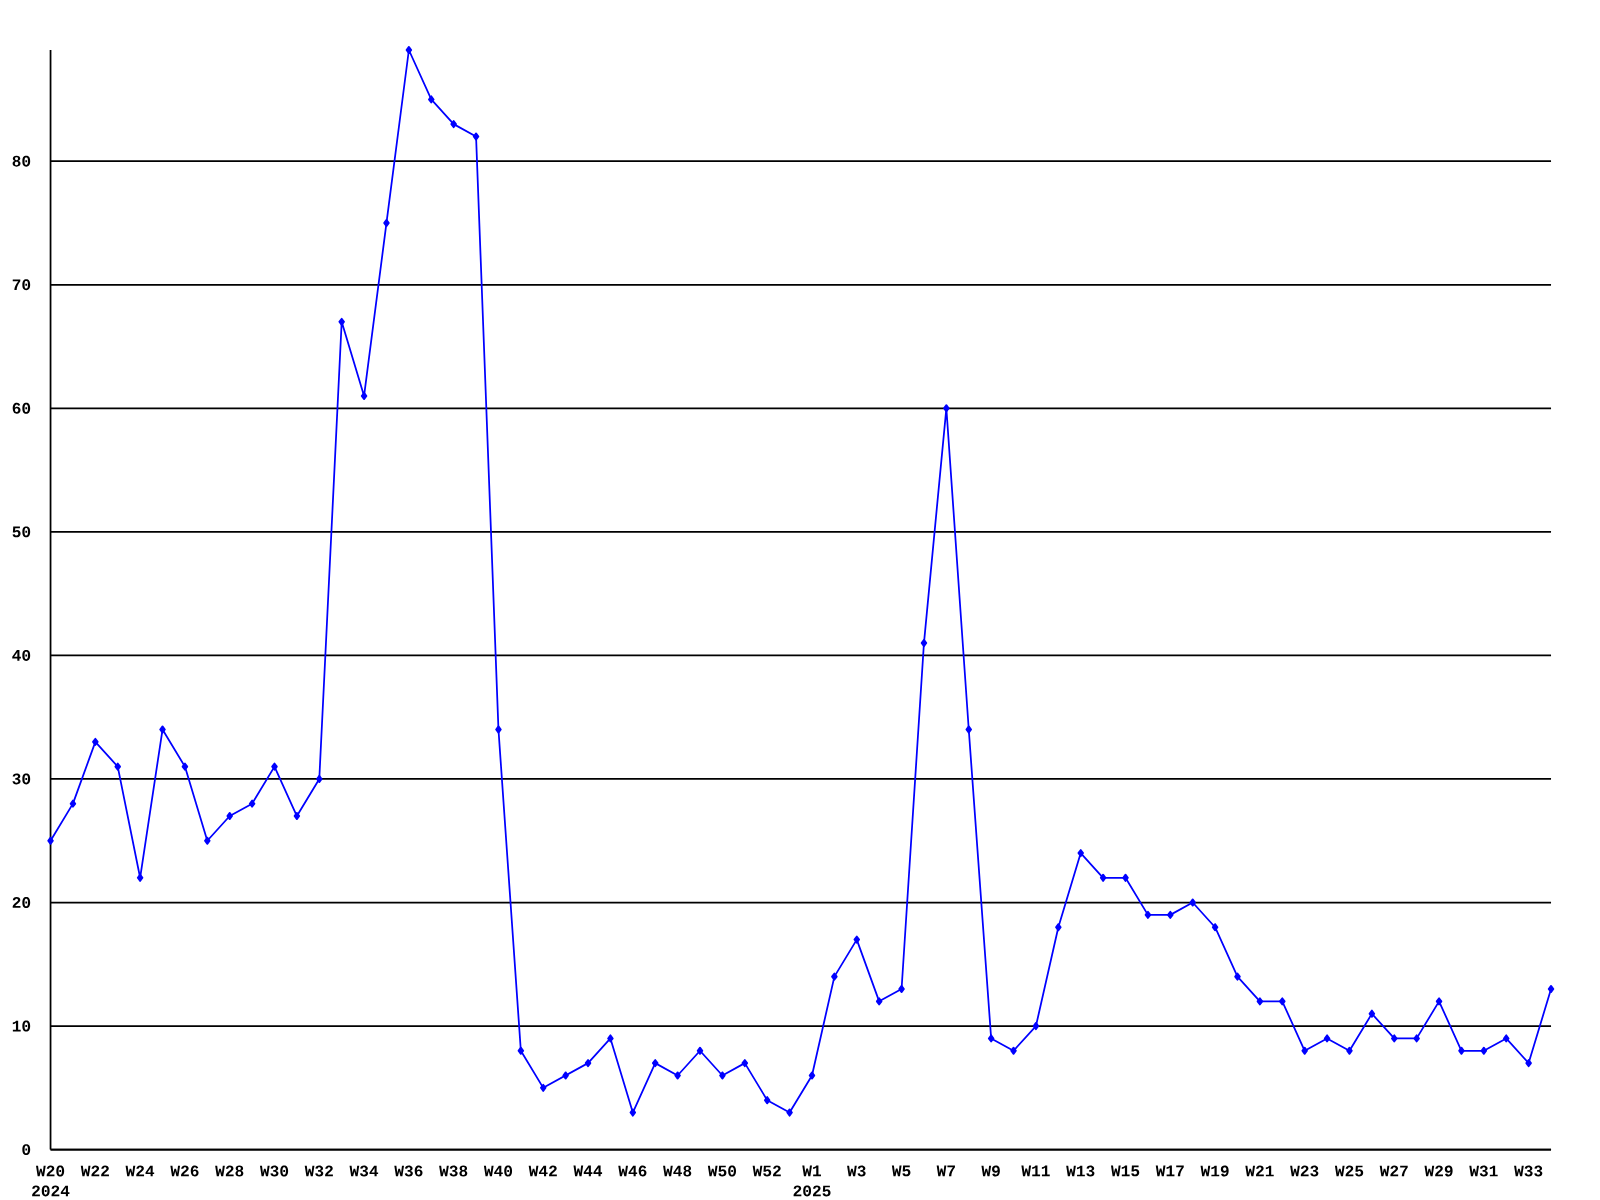 The image size is (1600, 1200). What do you see at coordinates (1035, 1171) in the screenshot?
I see `x-tick-label: W11` at bounding box center [1035, 1171].